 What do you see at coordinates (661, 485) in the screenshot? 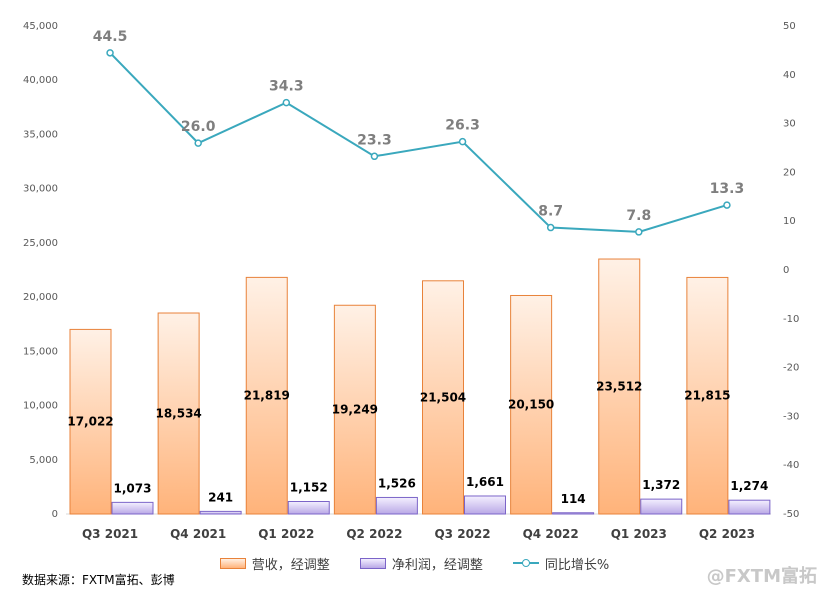
I see `label-profit: 1,372` at bounding box center [661, 485].